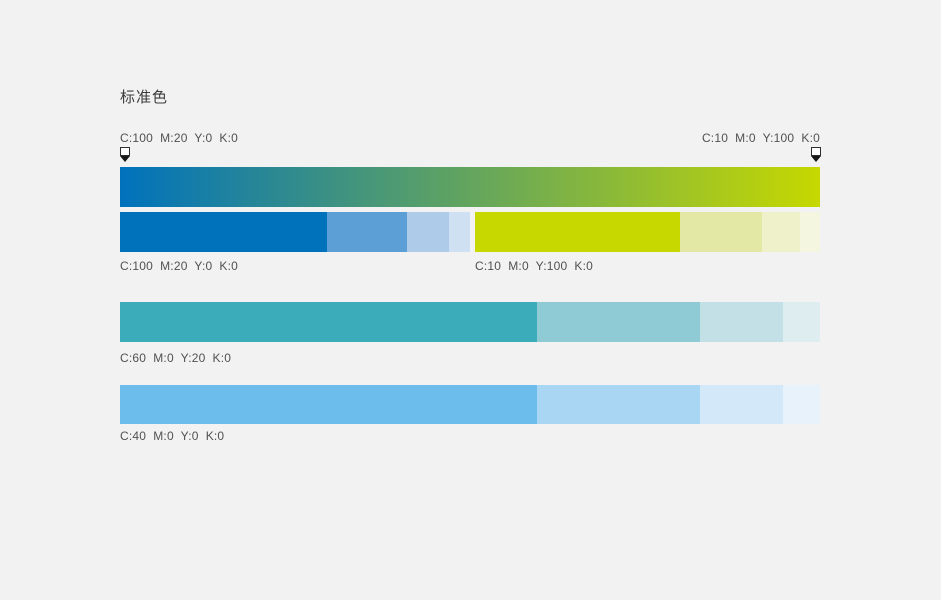  I want to click on gradient-bar, so click(470, 187).